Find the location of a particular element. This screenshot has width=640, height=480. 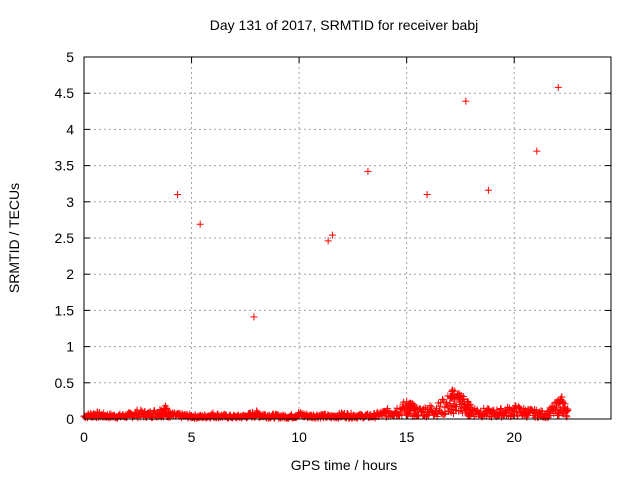

x-tick-label: 15 is located at coordinates (407, 437).